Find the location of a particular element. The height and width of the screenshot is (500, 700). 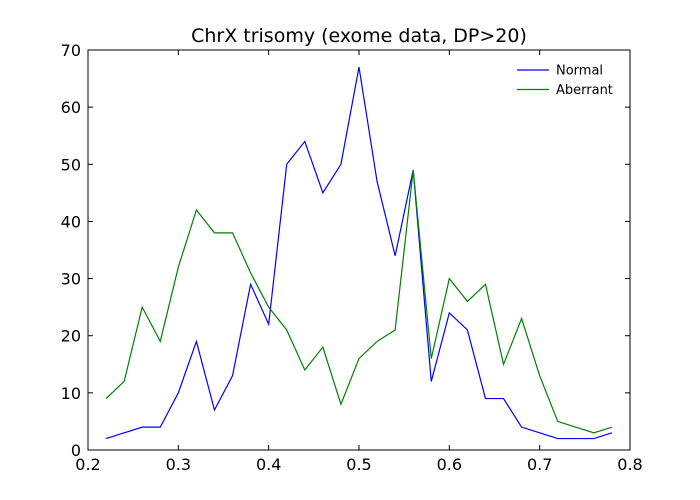

legend-label-aberrant: Aberrant is located at coordinates (584, 90).